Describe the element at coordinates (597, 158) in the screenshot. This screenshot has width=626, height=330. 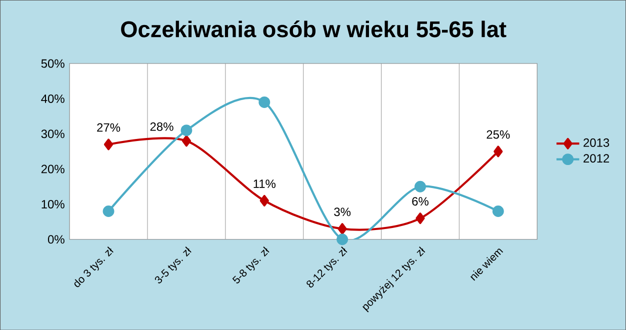
I see `legend-label: 2012` at that location.